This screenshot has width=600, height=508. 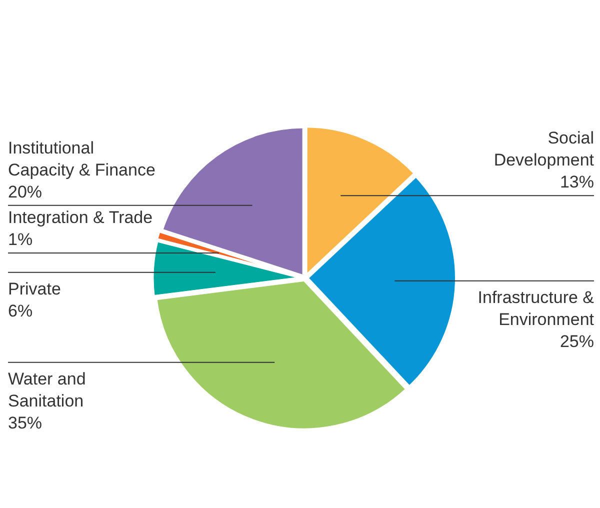 What do you see at coordinates (80, 217) in the screenshot?
I see `slice-label: Integration & Trade` at bounding box center [80, 217].